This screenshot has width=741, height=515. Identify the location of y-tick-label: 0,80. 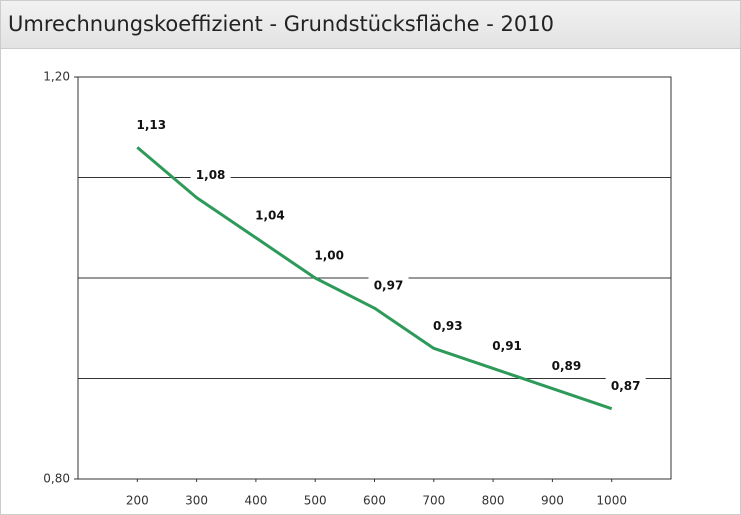
(56, 479).